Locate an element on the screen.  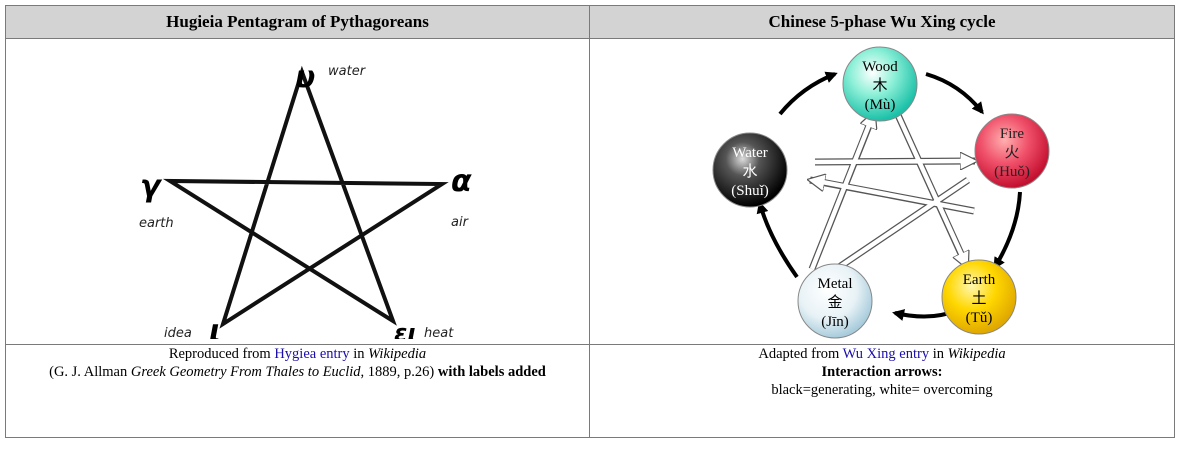
label-heat: heat is located at coordinates (439, 332).